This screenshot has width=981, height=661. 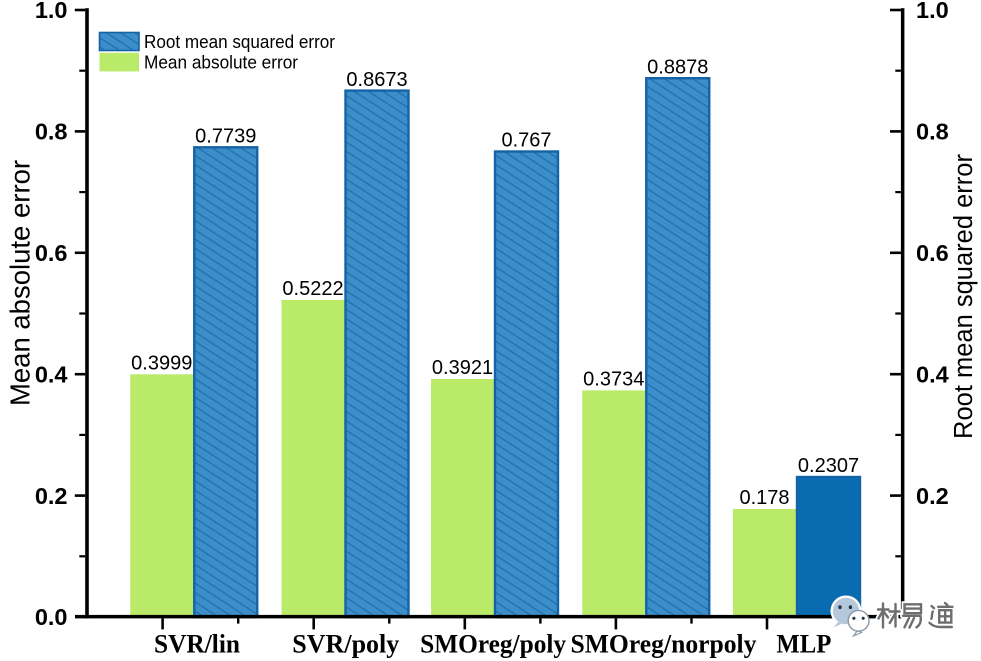 What do you see at coordinates (345, 643) in the screenshot?
I see `svg-text: SVR/poly` at bounding box center [345, 643].